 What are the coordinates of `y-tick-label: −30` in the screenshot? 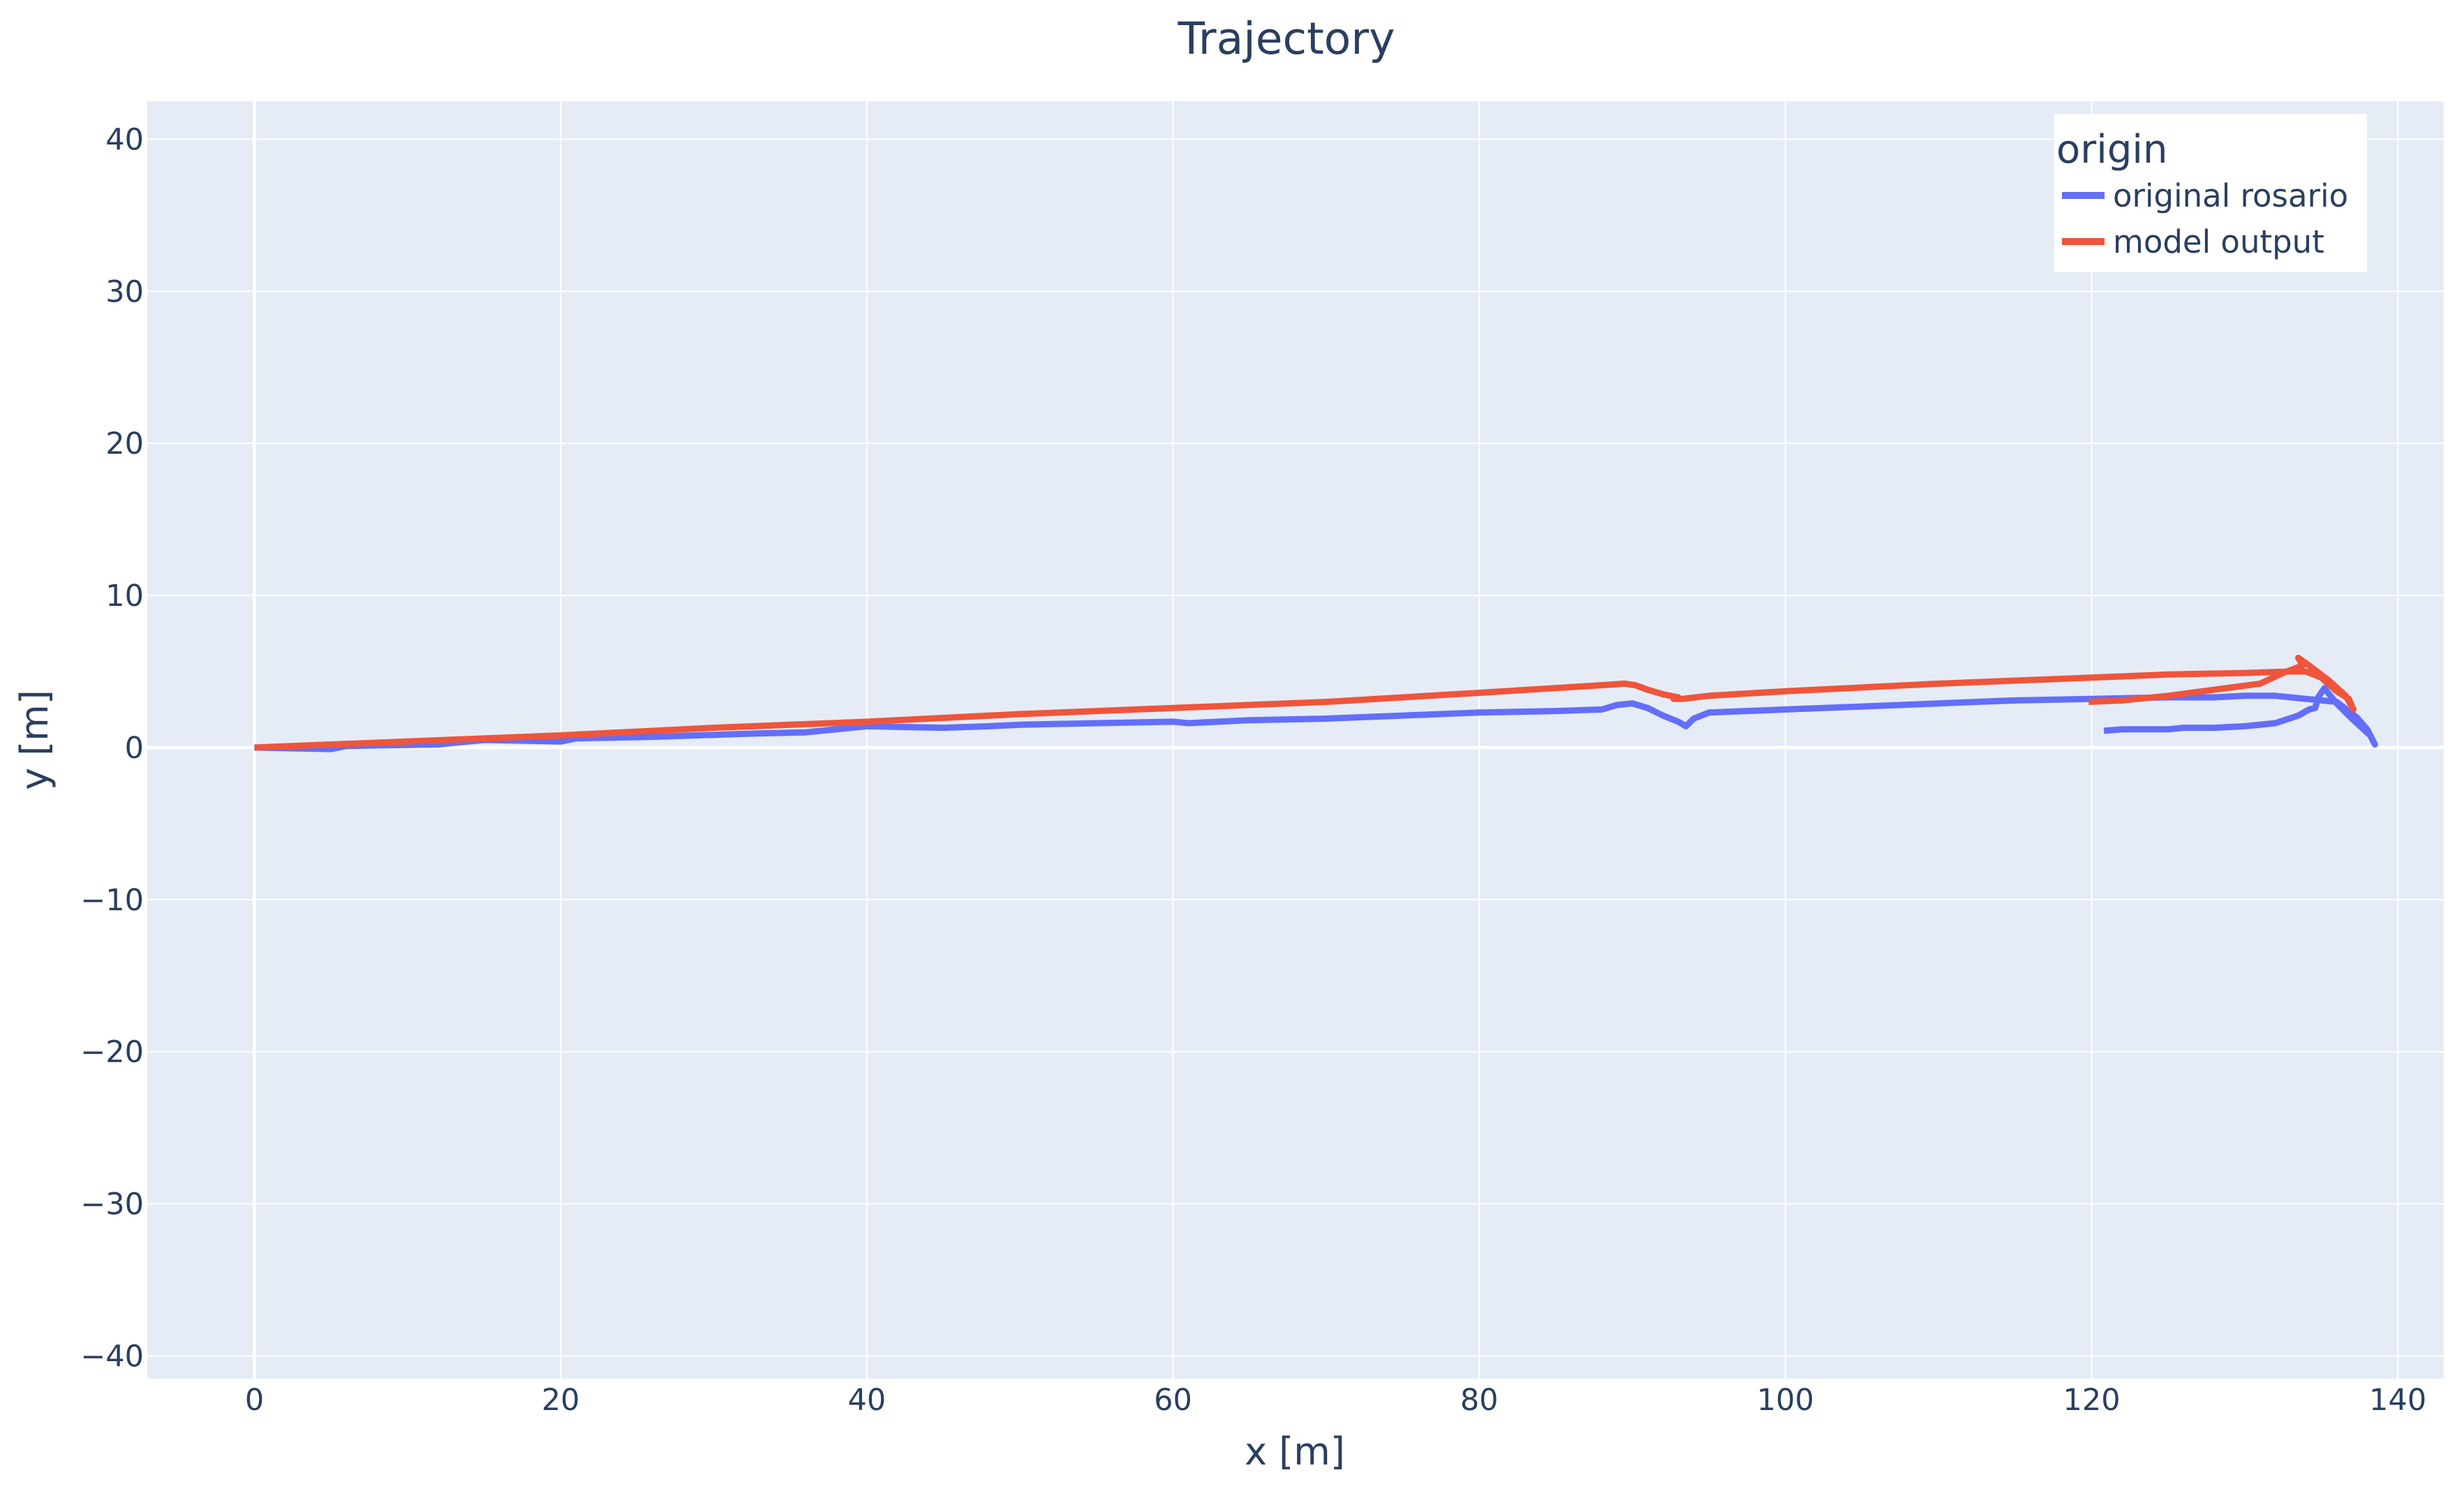 It's located at (112, 1205).